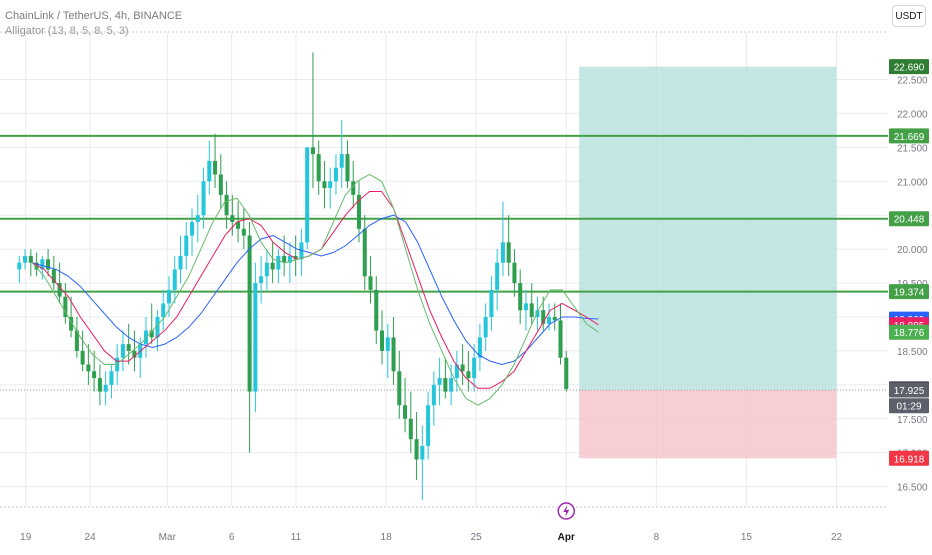 This screenshot has height=555, width=932. Describe the element at coordinates (909, 333) in the screenshot. I see `price-label-lips: 18.776` at that location.